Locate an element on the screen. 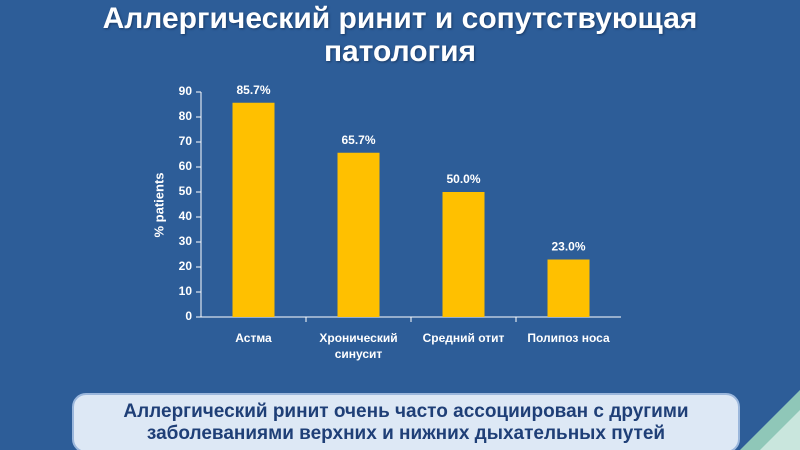 The image size is (800, 450). x-tick-label: Полипоз носа is located at coordinates (568, 338).